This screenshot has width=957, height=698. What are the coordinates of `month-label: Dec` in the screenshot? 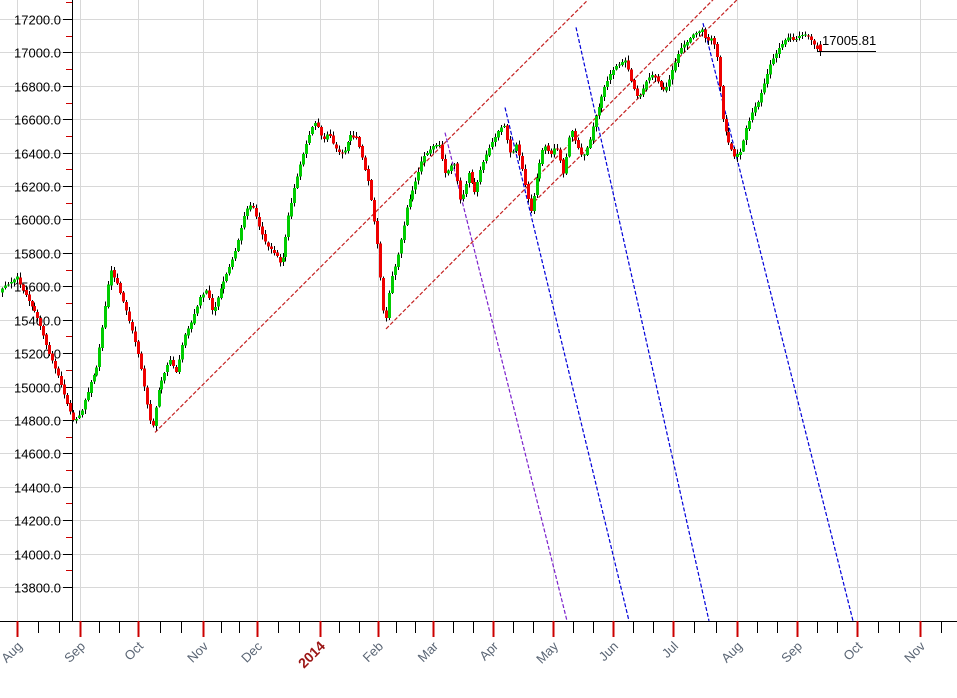 It's located at (251, 651).